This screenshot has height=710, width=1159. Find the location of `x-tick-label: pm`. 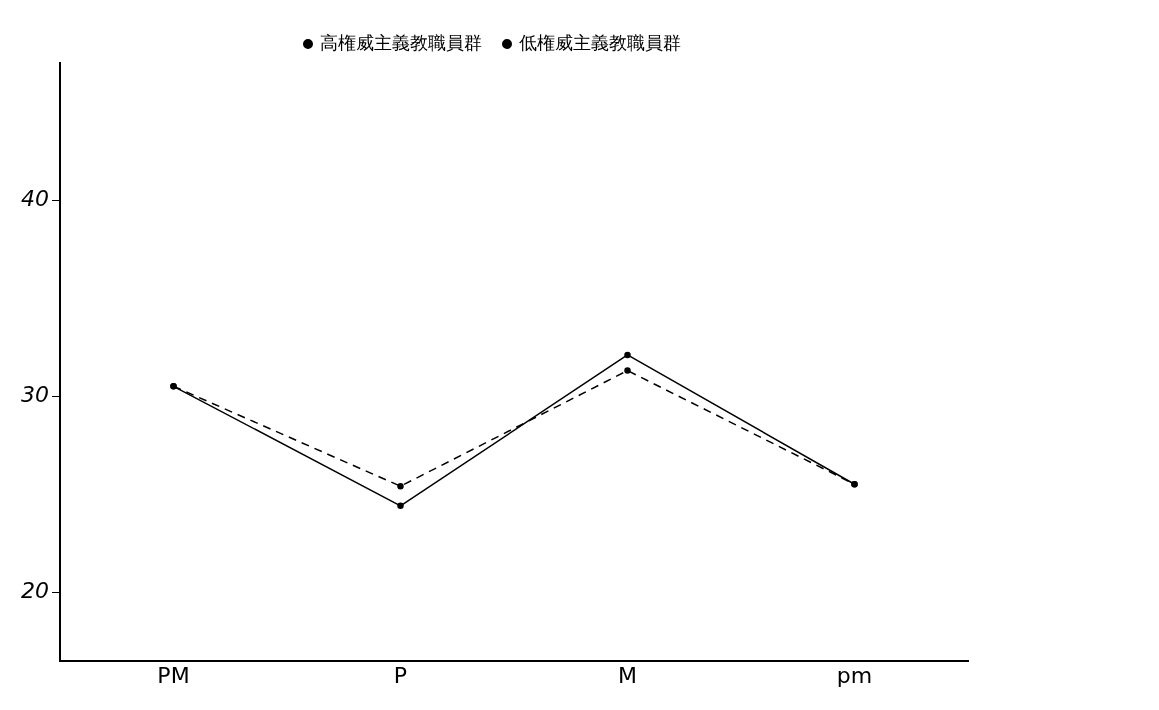

x-tick-label: pm is located at coordinates (854, 675).